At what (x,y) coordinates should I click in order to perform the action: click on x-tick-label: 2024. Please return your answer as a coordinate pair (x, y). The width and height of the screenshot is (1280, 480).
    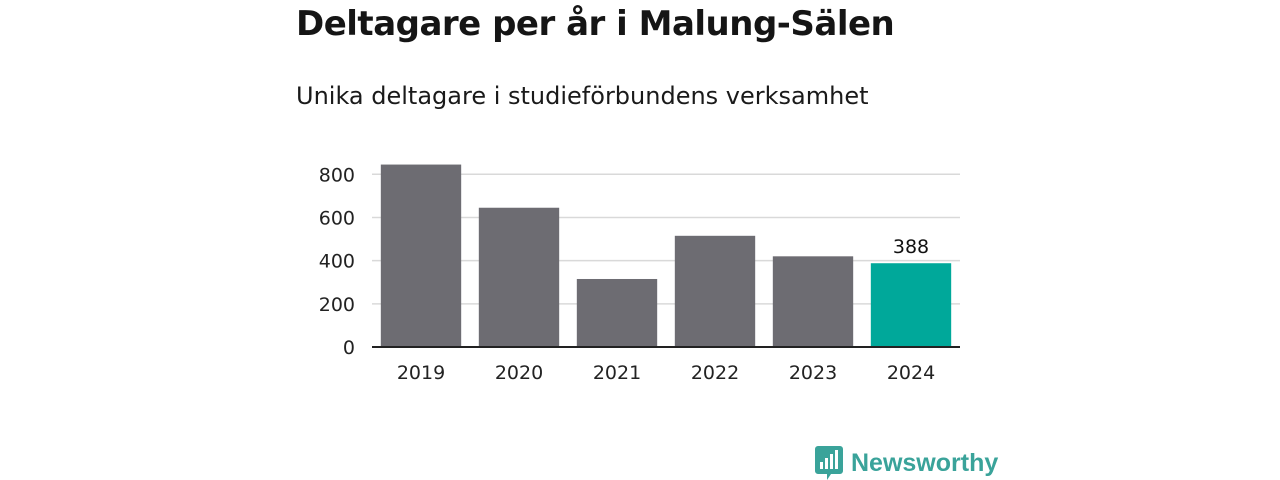
    Looking at the image, I should click on (911, 373).